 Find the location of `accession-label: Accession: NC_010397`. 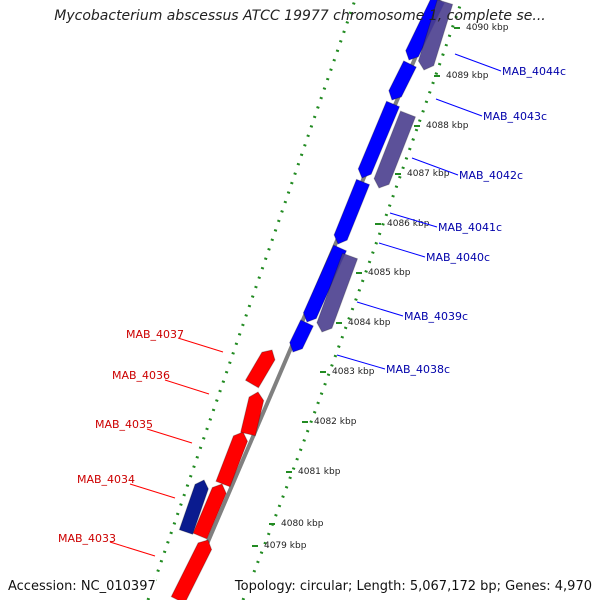

accession-label: Accession: NC_010397 is located at coordinates (82, 586).